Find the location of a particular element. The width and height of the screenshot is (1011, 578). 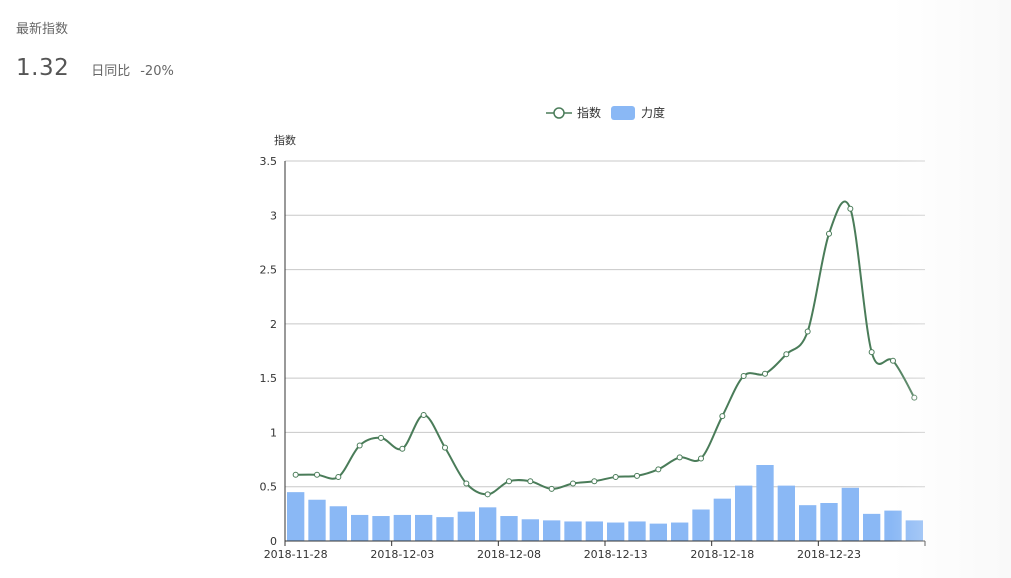

x-tick-label: 2018-11-28 is located at coordinates (296, 554).